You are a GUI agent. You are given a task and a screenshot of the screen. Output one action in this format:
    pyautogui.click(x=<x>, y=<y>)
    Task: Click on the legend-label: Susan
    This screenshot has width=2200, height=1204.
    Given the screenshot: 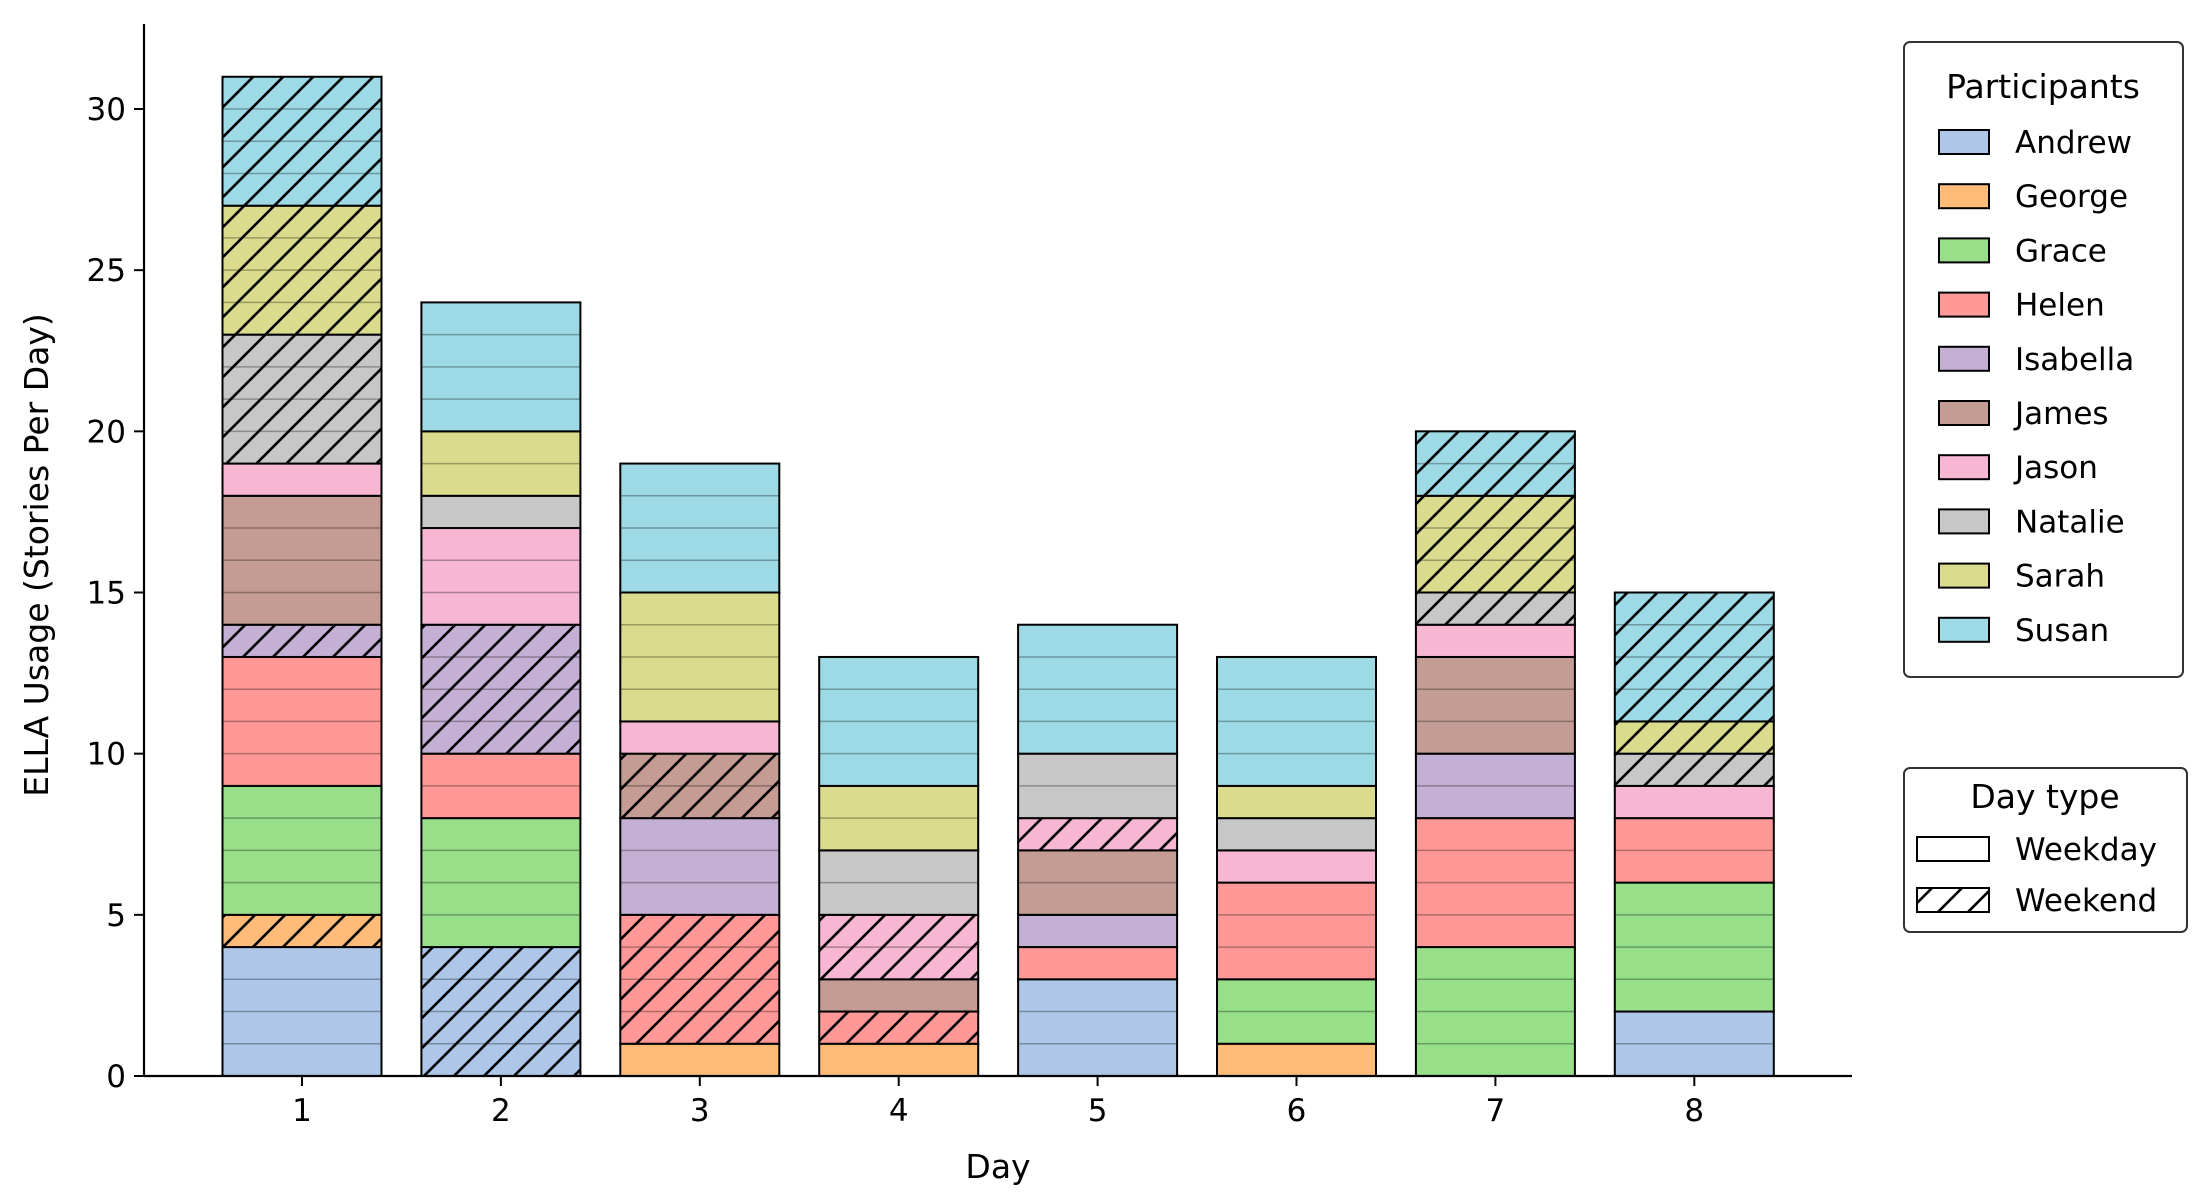 What is the action you would take?
    pyautogui.click(x=2062, y=631)
    